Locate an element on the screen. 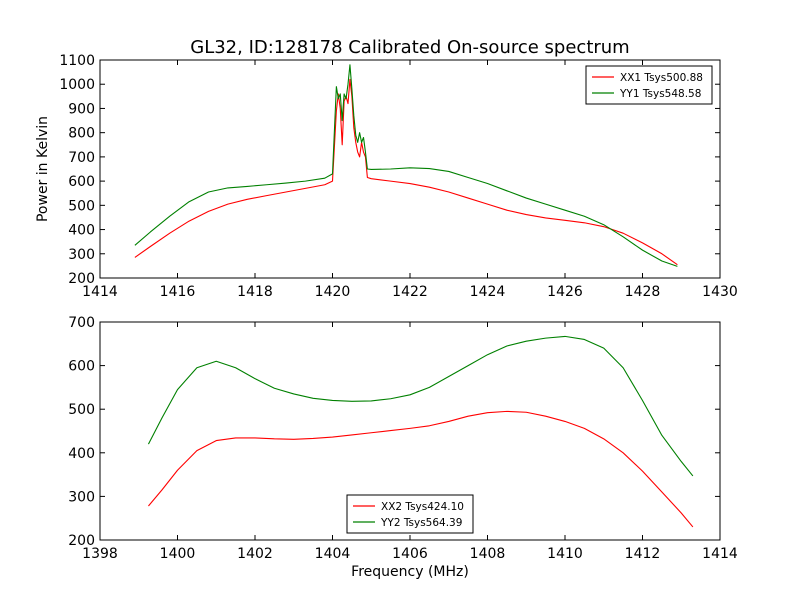 This screenshot has width=800, height=600. chart1-series-0-line is located at coordinates (421, 469).